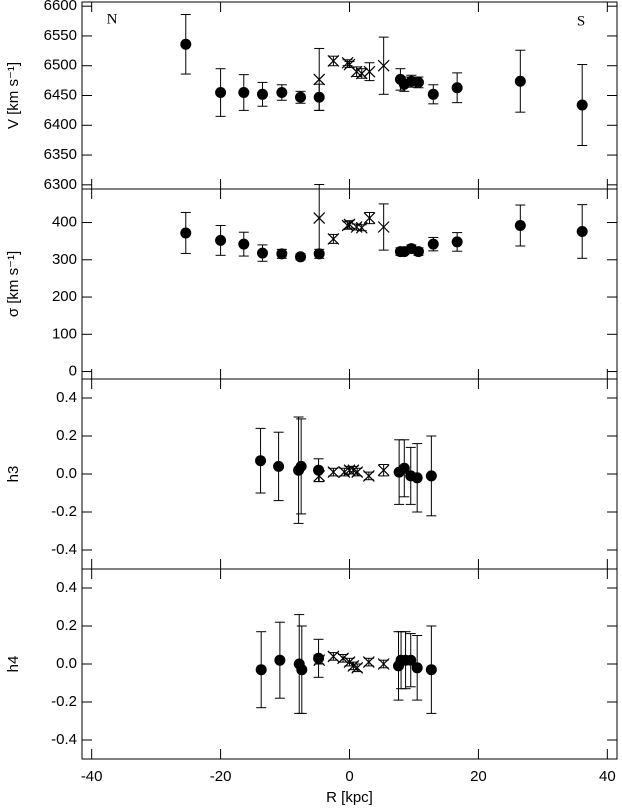 Image resolution: width=622 pixels, height=810 pixels. Describe the element at coordinates (60, 184) in the screenshot. I see `y-tick-label: 6300` at that location.